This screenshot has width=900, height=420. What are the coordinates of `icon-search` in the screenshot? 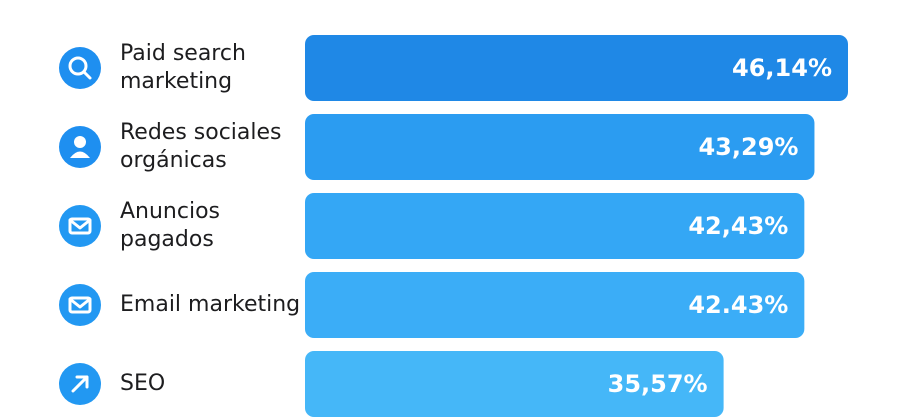 It's located at (80, 68).